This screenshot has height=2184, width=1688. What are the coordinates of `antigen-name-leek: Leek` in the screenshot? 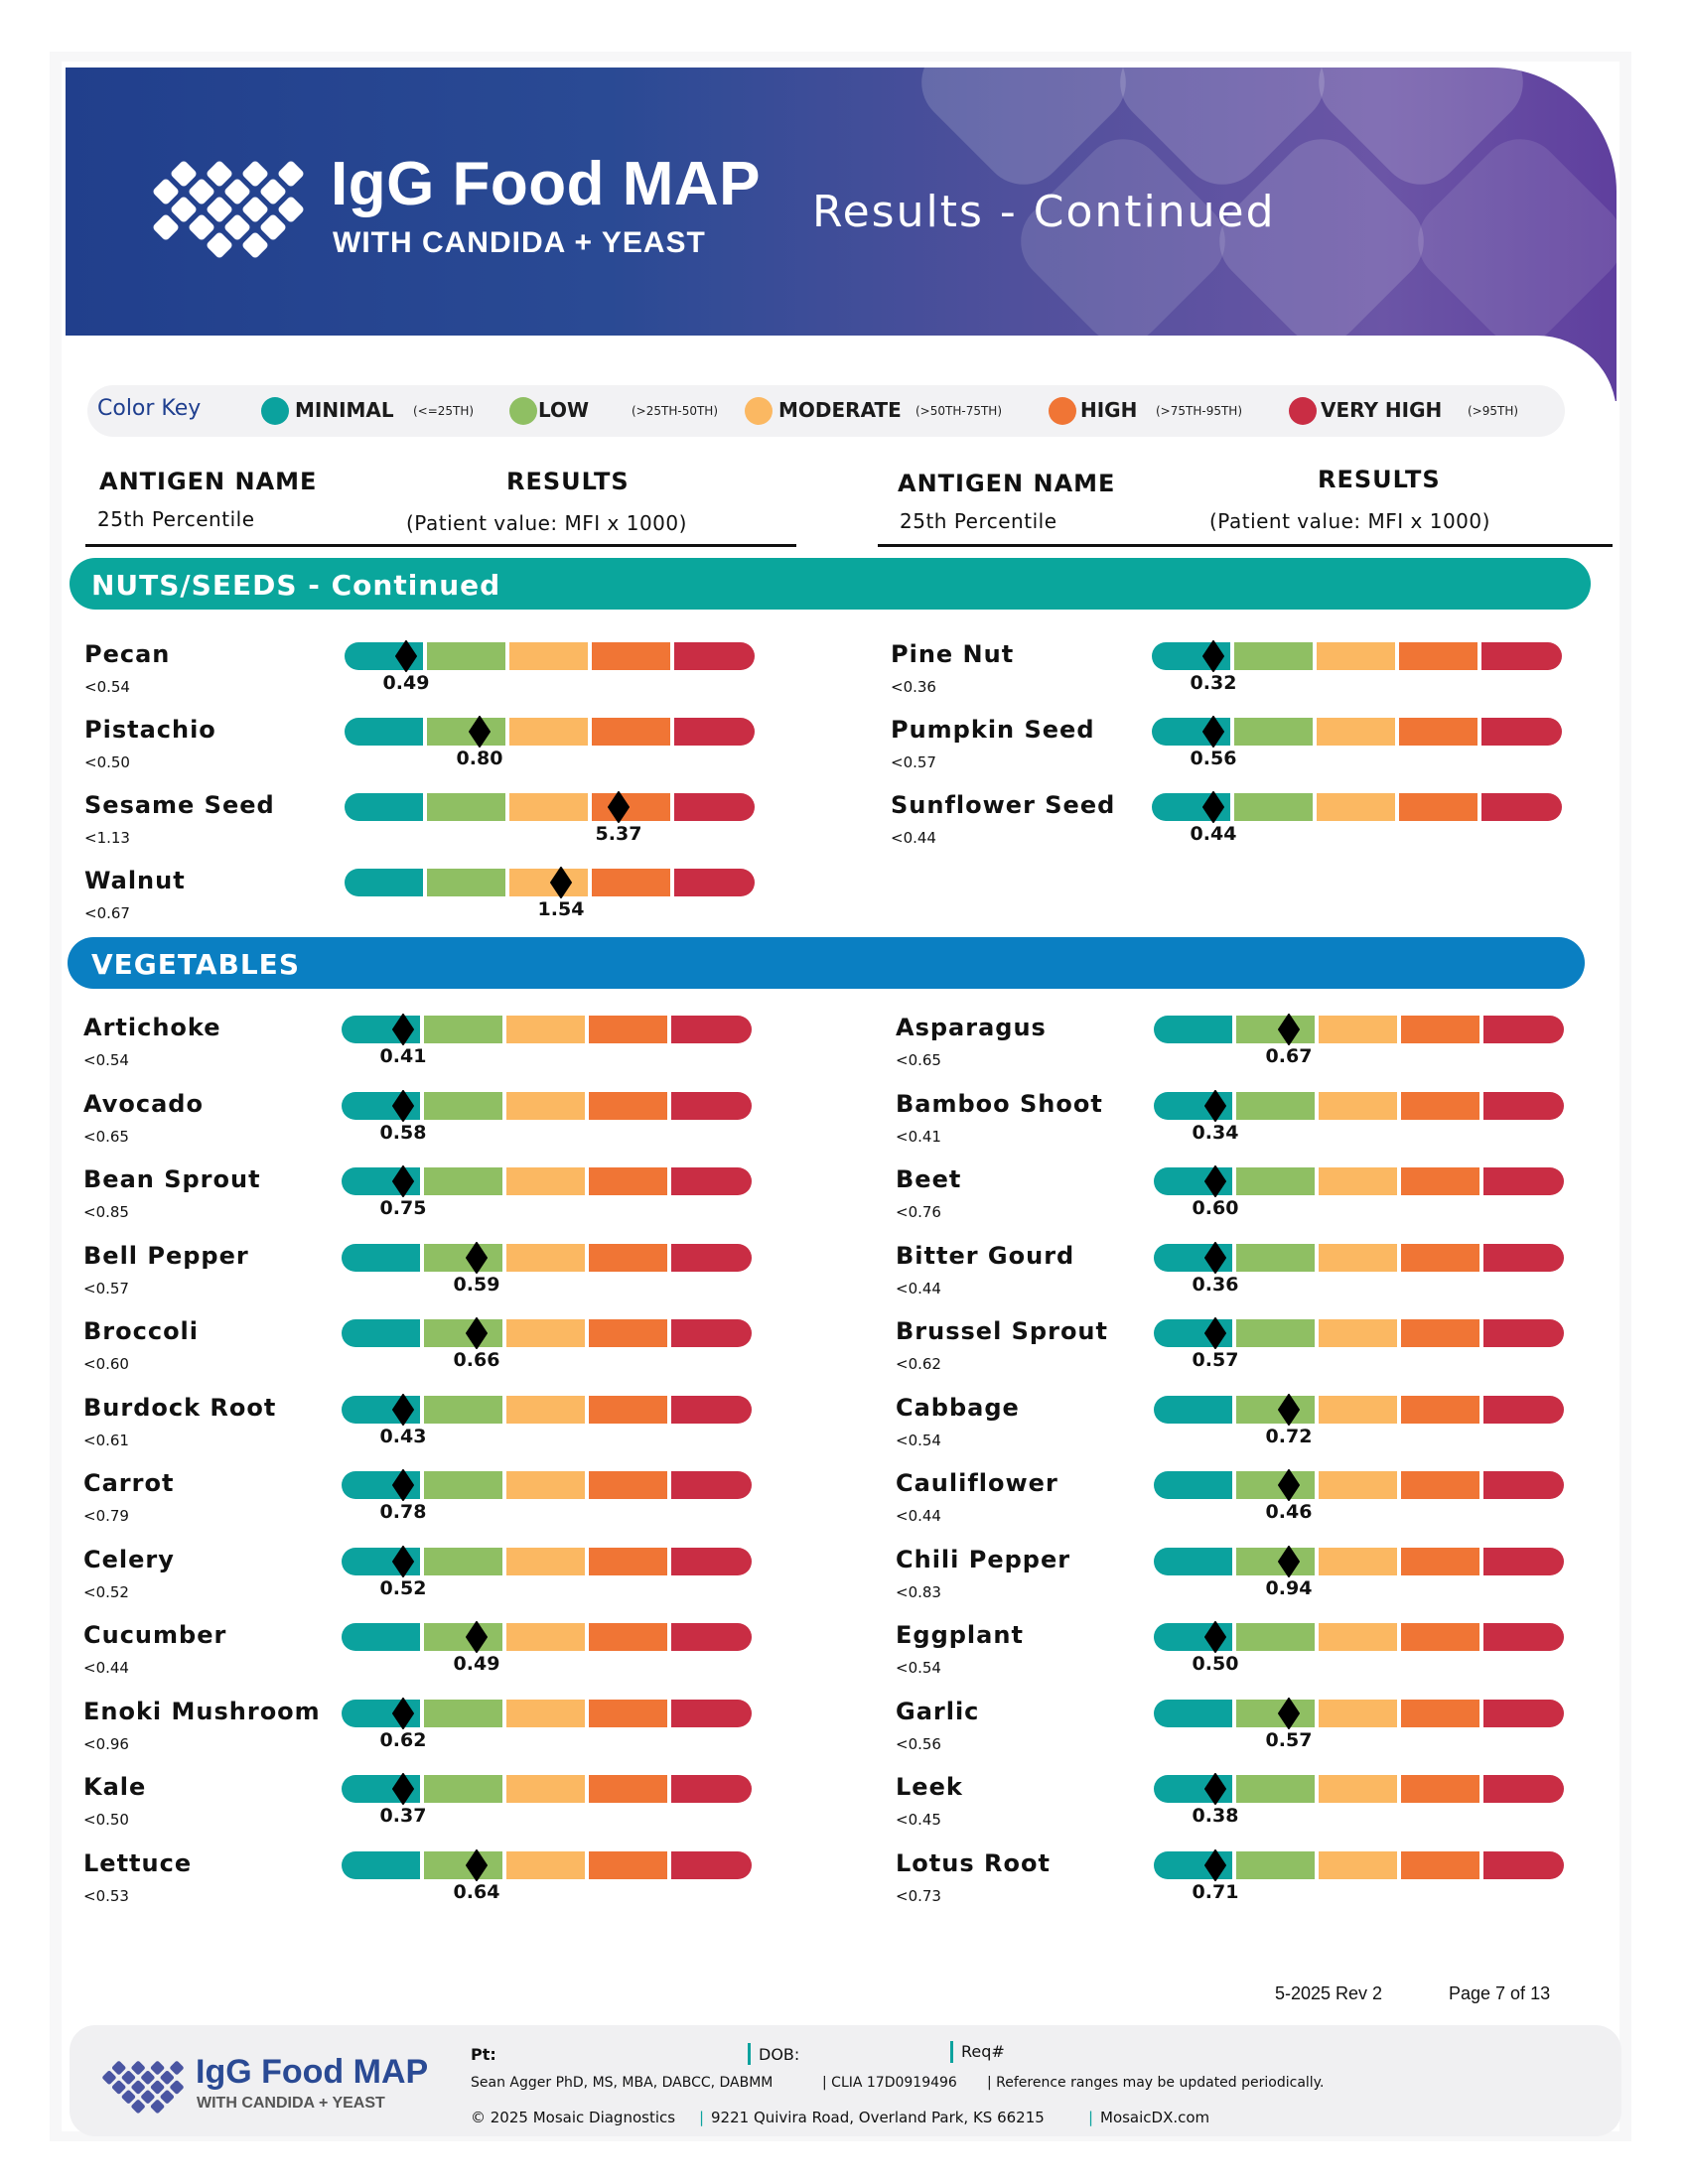 It's located at (929, 1787).